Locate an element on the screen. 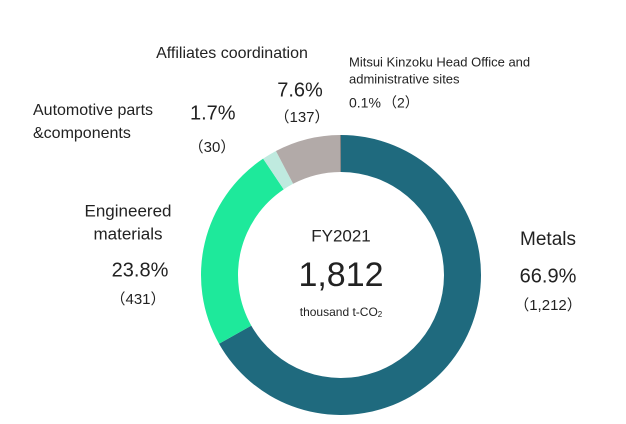 The image size is (626, 424). value-label: 0.1% is located at coordinates (365, 103).